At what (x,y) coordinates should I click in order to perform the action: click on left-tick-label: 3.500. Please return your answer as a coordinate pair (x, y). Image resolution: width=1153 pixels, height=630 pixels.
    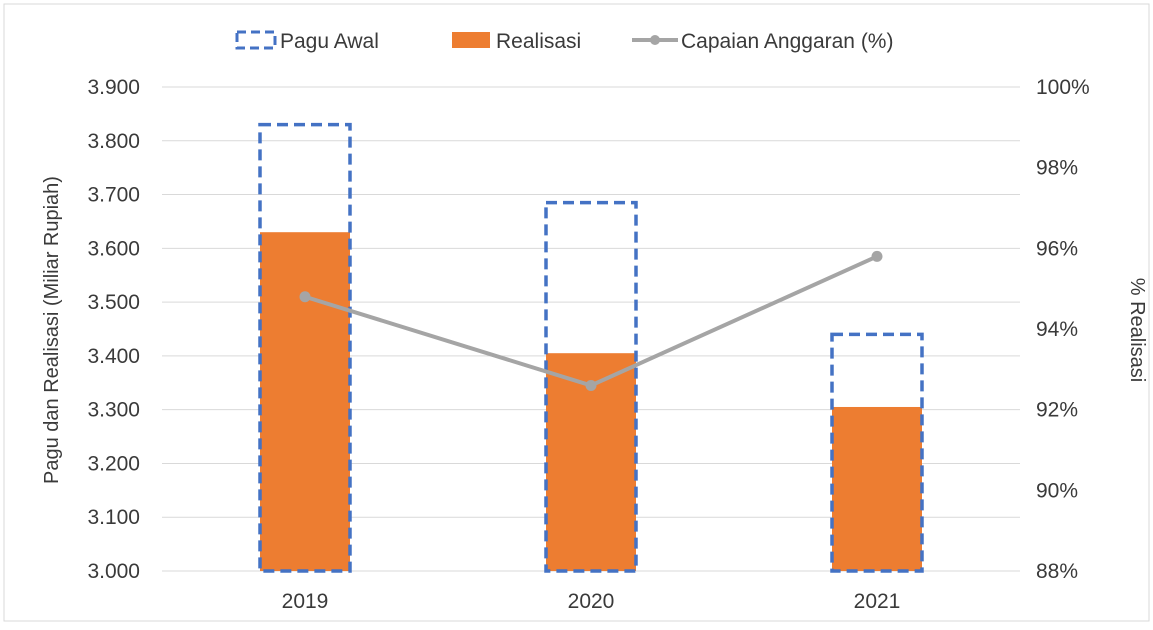
    Looking at the image, I should click on (113, 302).